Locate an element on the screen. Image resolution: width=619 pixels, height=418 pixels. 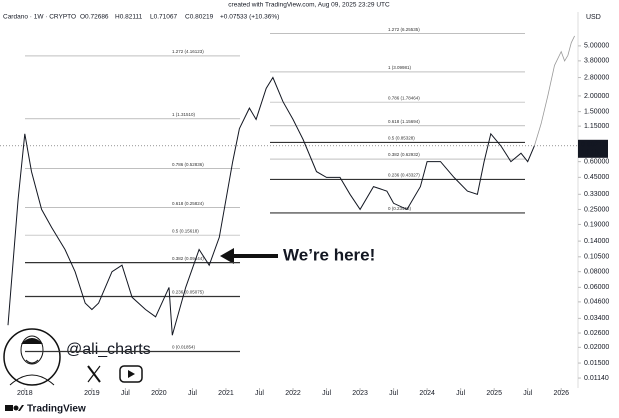
arrow-head is located at coordinates (227, 256).